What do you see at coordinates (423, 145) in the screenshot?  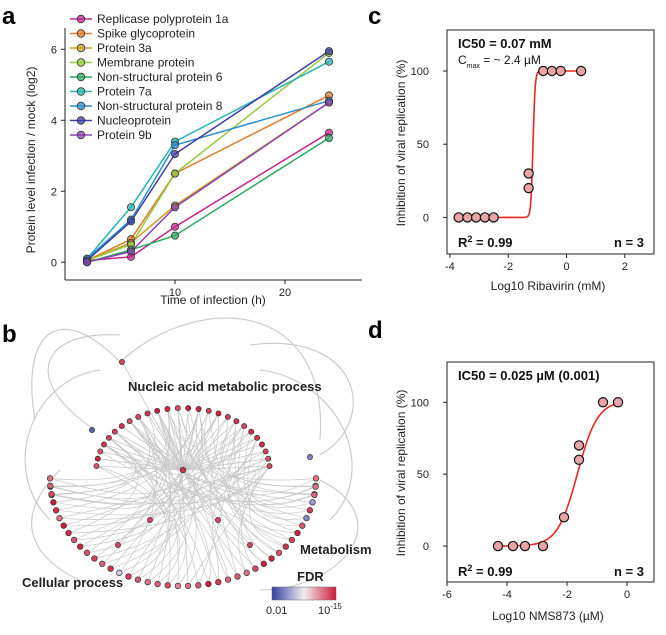 I see `c-y-tick-label: 50` at bounding box center [423, 145].